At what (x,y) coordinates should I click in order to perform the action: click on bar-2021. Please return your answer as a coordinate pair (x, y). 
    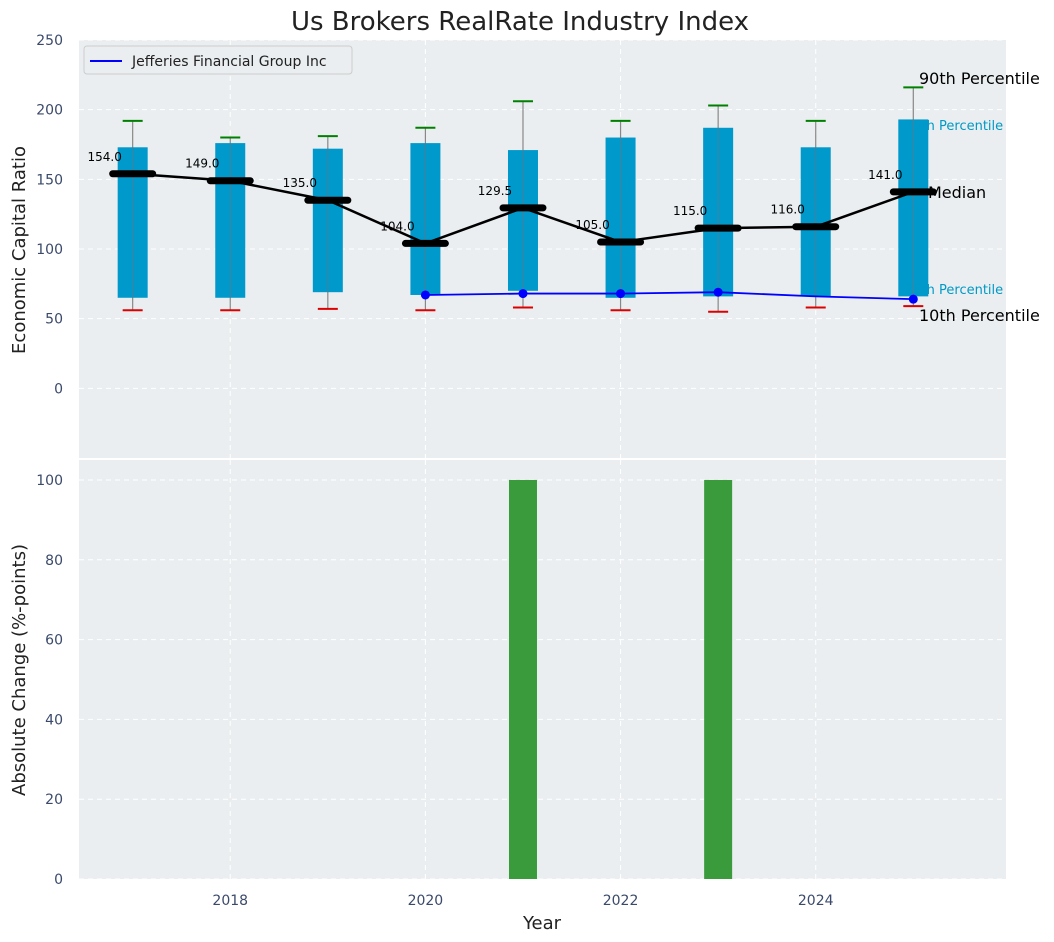
    Looking at the image, I should click on (522, 679).